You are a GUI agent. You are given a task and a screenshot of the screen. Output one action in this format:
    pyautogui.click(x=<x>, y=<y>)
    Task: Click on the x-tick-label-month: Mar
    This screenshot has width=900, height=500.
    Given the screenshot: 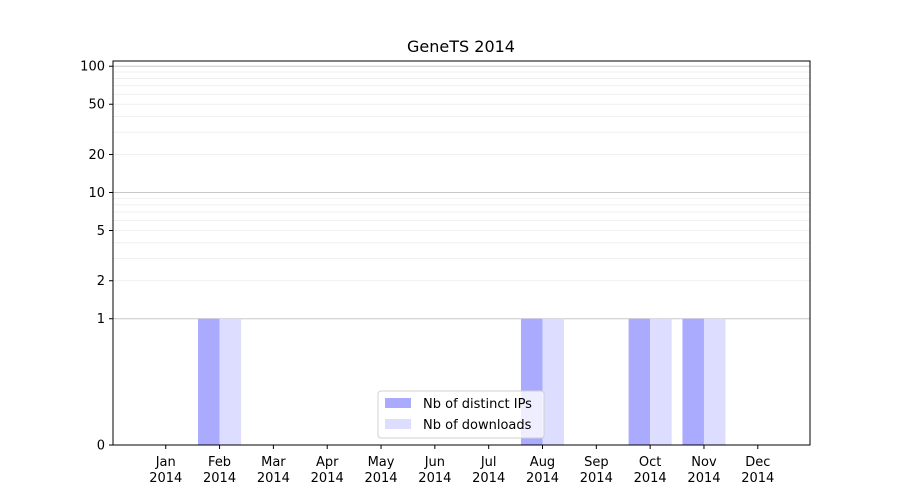 What is the action you would take?
    pyautogui.click(x=273, y=462)
    